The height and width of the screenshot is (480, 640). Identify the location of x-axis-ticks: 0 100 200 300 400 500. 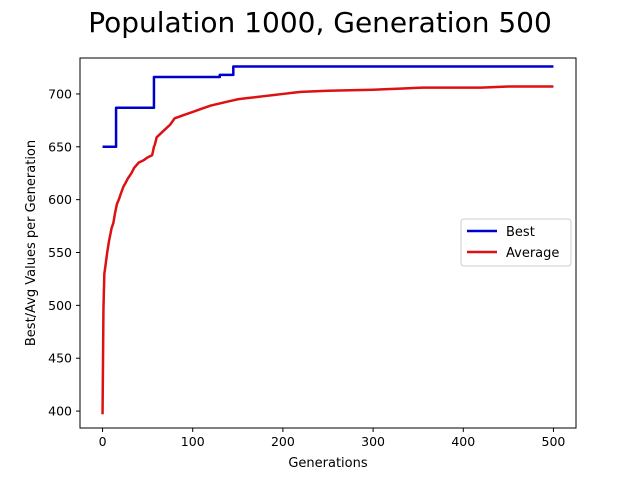
(332, 438).